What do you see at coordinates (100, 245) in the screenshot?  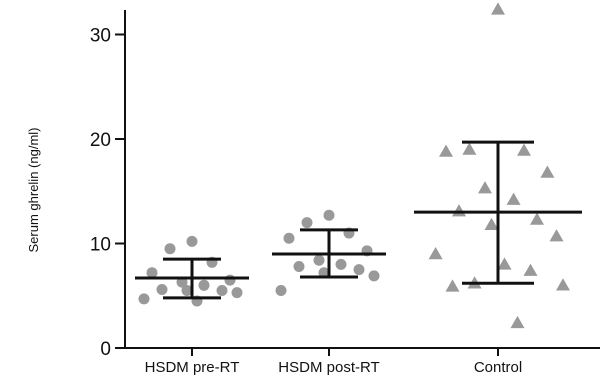 I see `y-tick-label: 10` at bounding box center [100, 245].